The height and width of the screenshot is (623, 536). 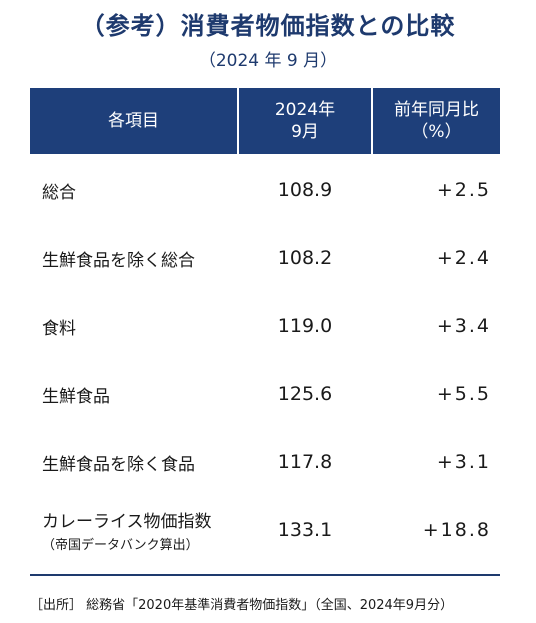 I want to click on row-yoy-change: +3.4, so click(x=463, y=326).